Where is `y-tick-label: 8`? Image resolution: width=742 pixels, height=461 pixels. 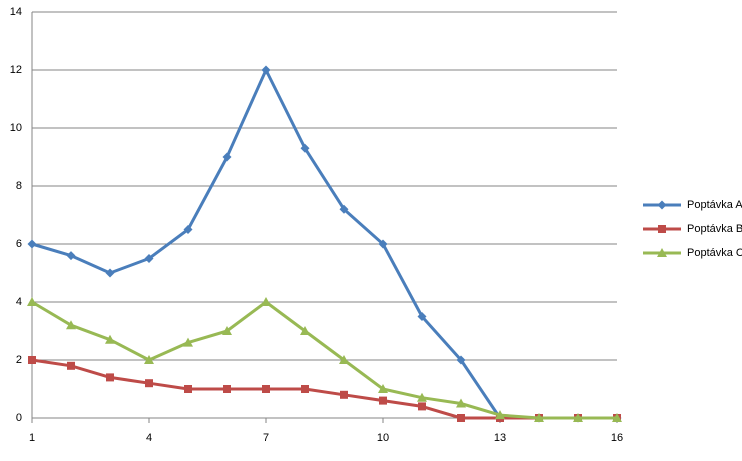 y-tick-label: 8 is located at coordinates (19, 186).